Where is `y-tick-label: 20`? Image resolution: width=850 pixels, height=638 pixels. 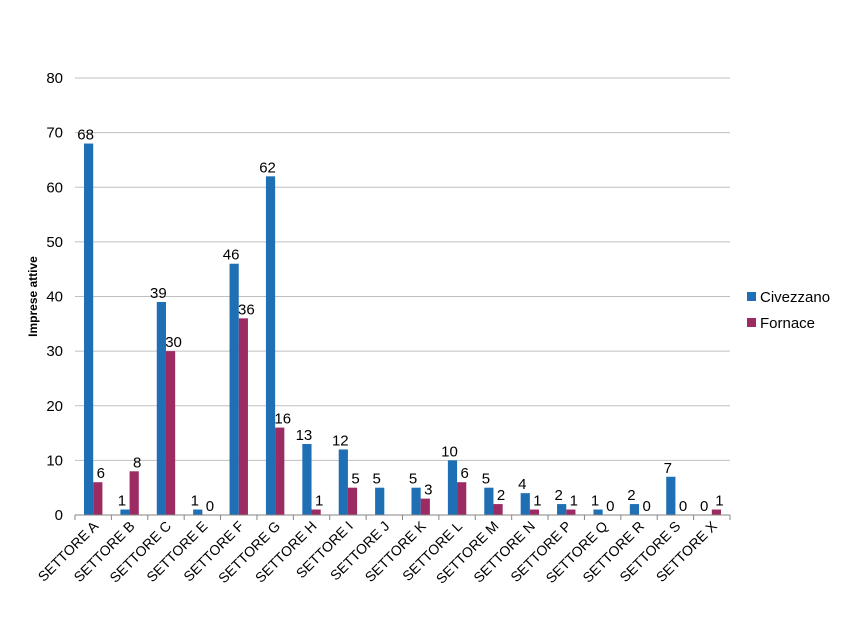 y-tick-label: 20 is located at coordinates (54, 406).